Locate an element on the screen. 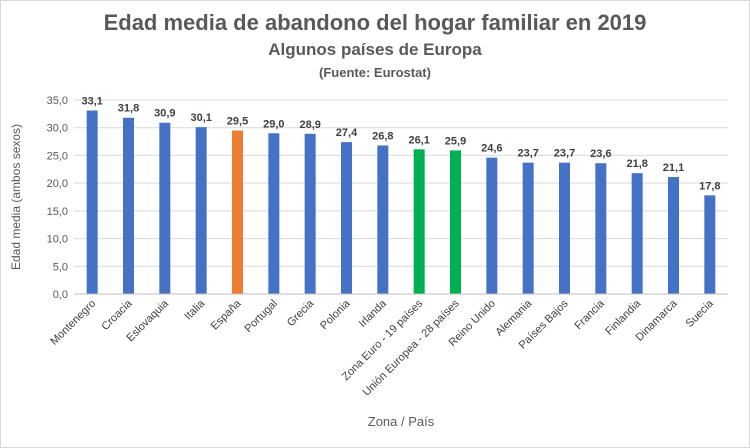 Image resolution: width=750 pixels, height=448 pixels. y-tick-label: 35,0 is located at coordinates (57, 101).